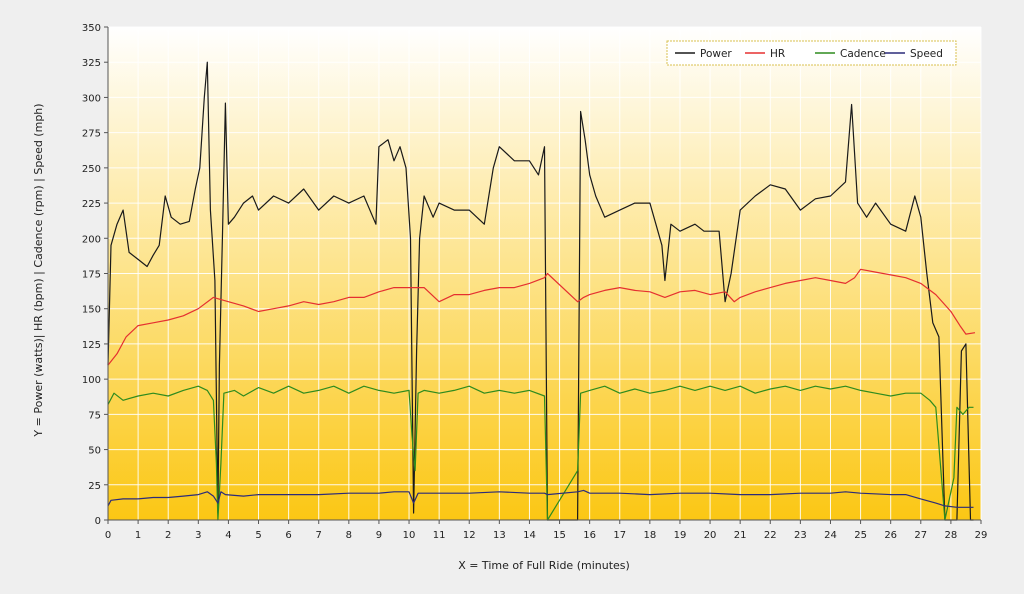 The width and height of the screenshot is (1024, 594). I want to click on legend-box, so click(811, 53).